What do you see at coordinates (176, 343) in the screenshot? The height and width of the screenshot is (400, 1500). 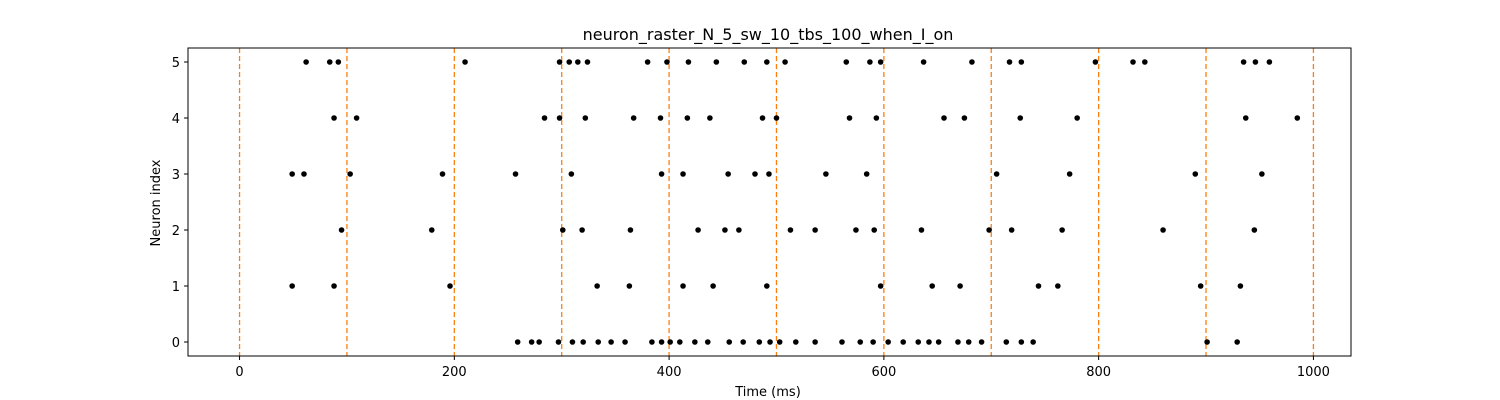 I see `y-tick-label: 0` at bounding box center [176, 343].